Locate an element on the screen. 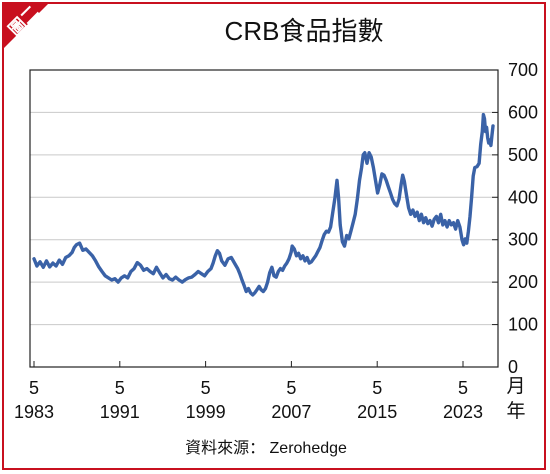 This screenshot has width=550, height=474. x-unit-month: 月 is located at coordinates (515, 386).